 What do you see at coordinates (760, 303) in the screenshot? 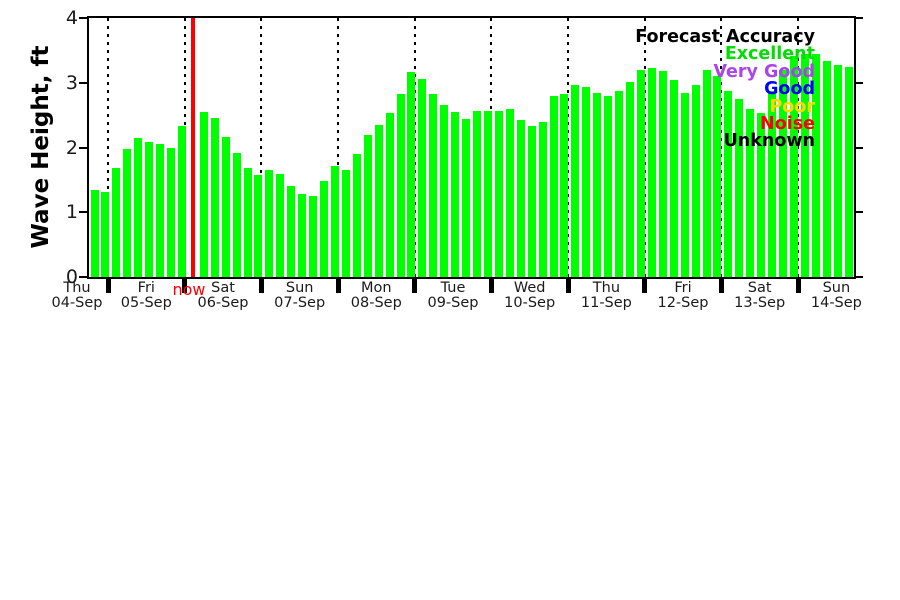
I see `day-label-date: 13-Sep` at bounding box center [760, 303].